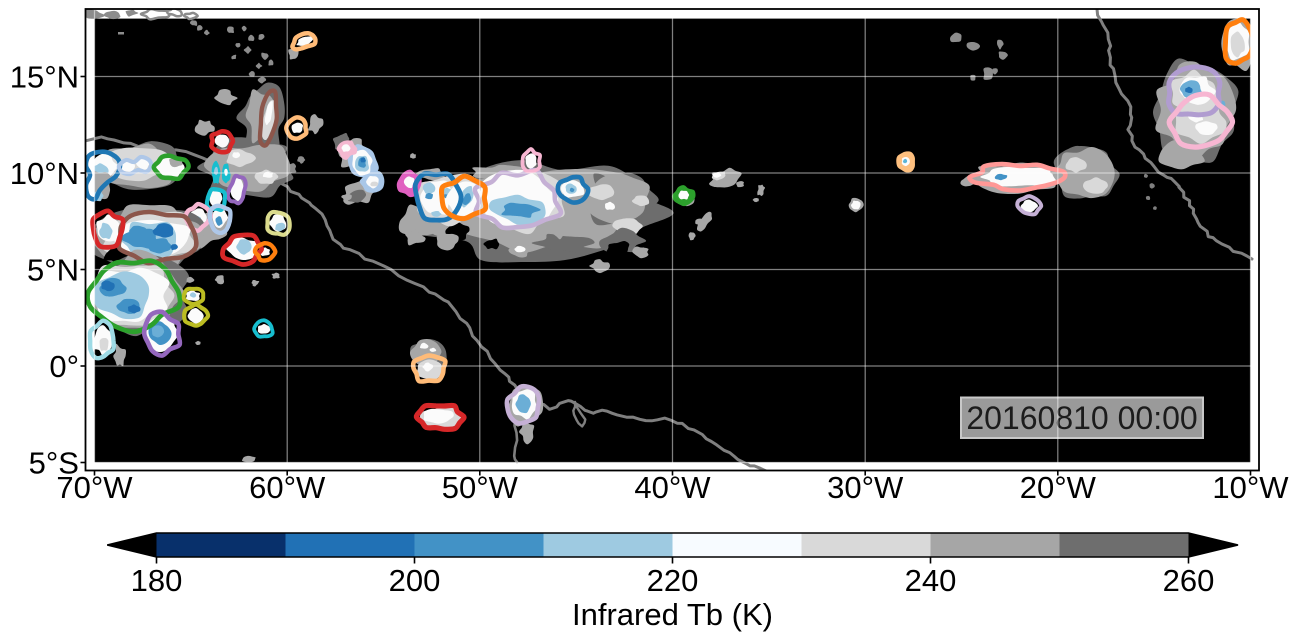 The width and height of the screenshot is (1297, 640). What do you see at coordinates (1081, 418) in the screenshot?
I see `svg-text: 20160810 00:00` at bounding box center [1081, 418].